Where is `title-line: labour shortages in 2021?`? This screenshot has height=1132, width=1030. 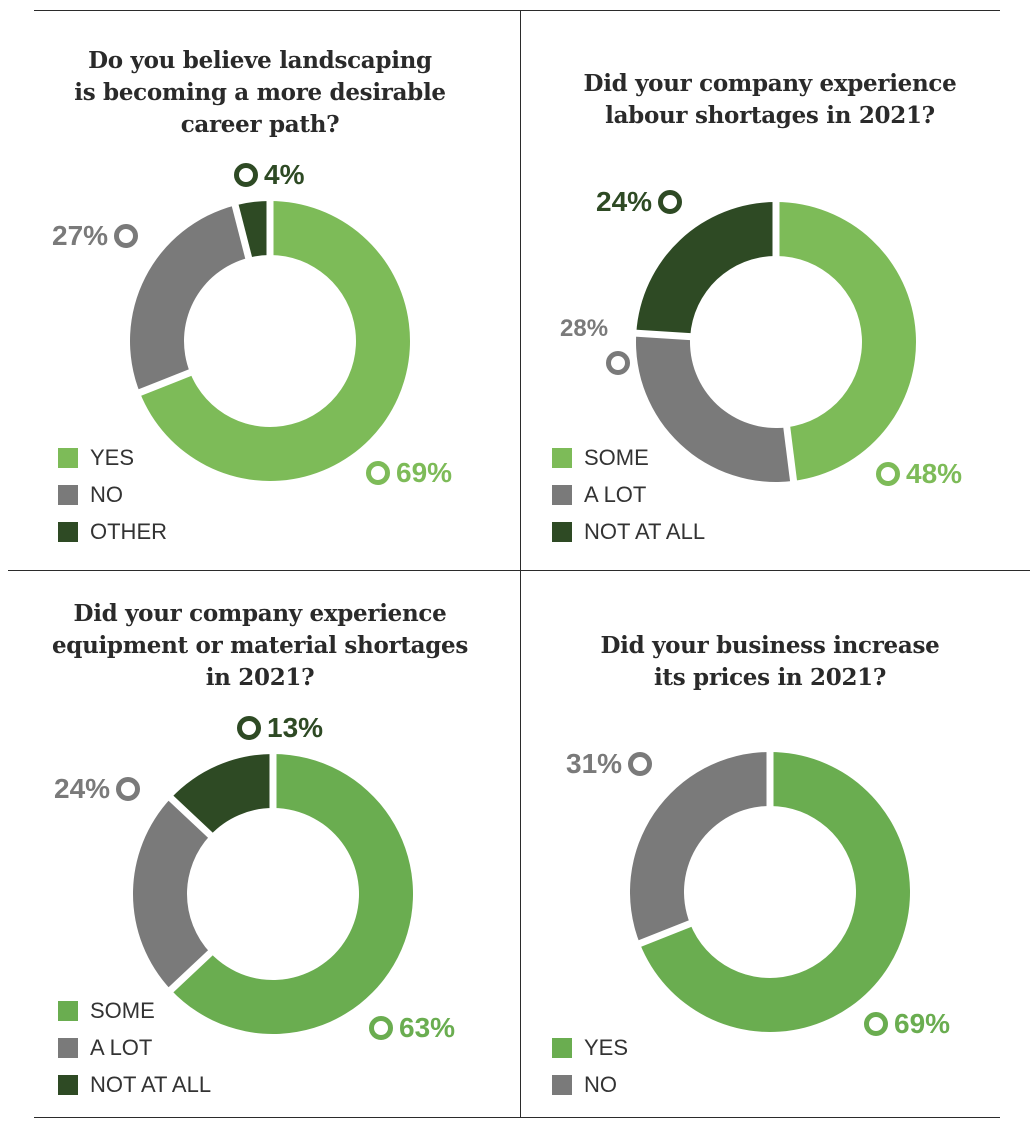 title-line: labour shortages in 2021? is located at coordinates (770, 115).